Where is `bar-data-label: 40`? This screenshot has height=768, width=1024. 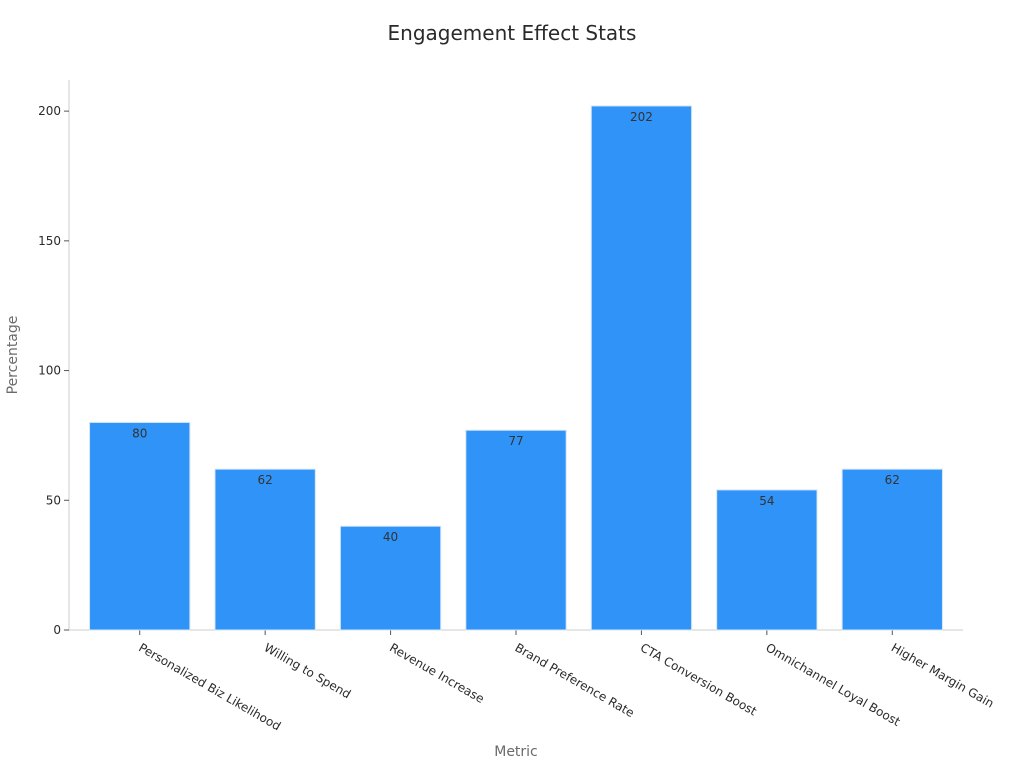
bar-data-label: 40 is located at coordinates (390, 537).